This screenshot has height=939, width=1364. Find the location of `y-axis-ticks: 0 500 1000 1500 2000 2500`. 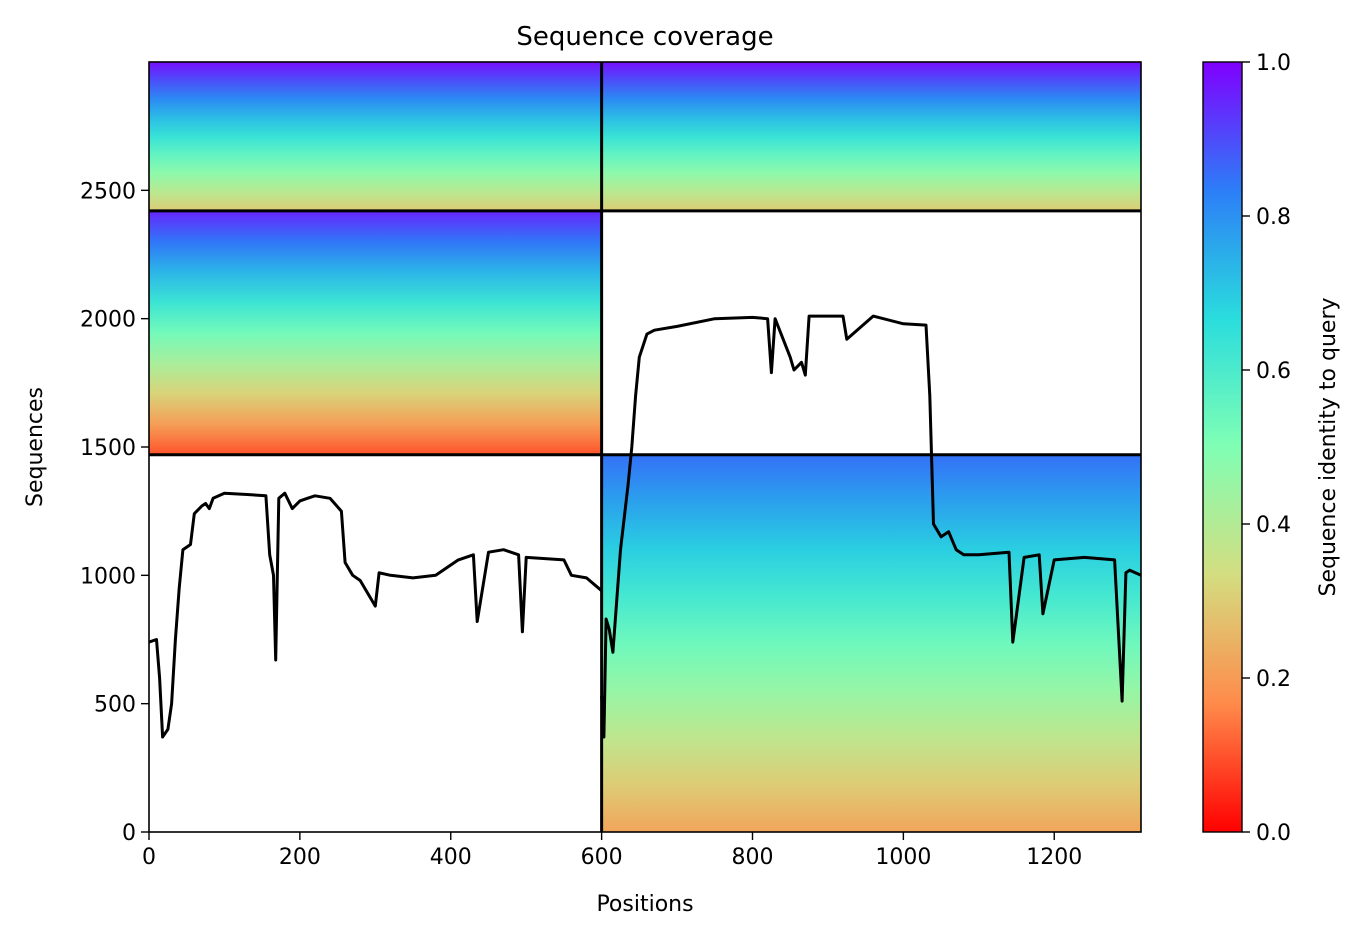

y-axis-ticks: 0 500 1000 1500 2000 2500 is located at coordinates (114, 512).